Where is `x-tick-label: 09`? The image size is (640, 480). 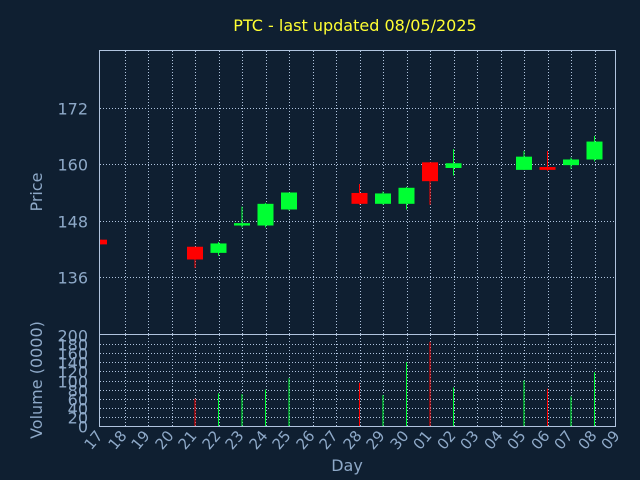 x-tick-label: 09 is located at coordinates (611, 440).